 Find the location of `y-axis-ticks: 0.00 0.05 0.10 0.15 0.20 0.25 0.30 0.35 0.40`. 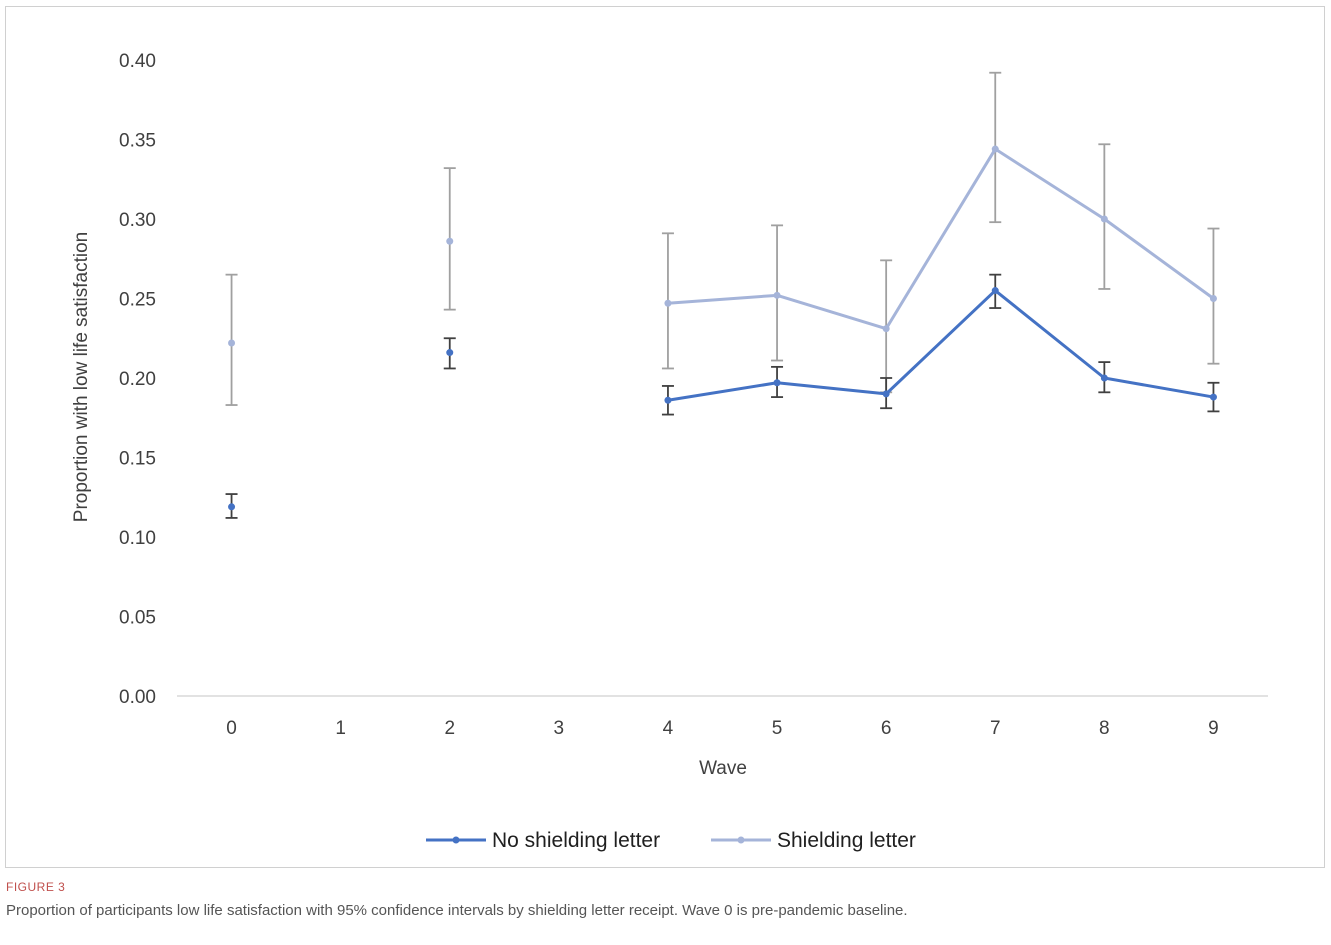

y-axis-ticks: 0.00 0.05 0.10 0.15 0.20 0.25 0.30 0.35 0.40 is located at coordinates (137, 379).